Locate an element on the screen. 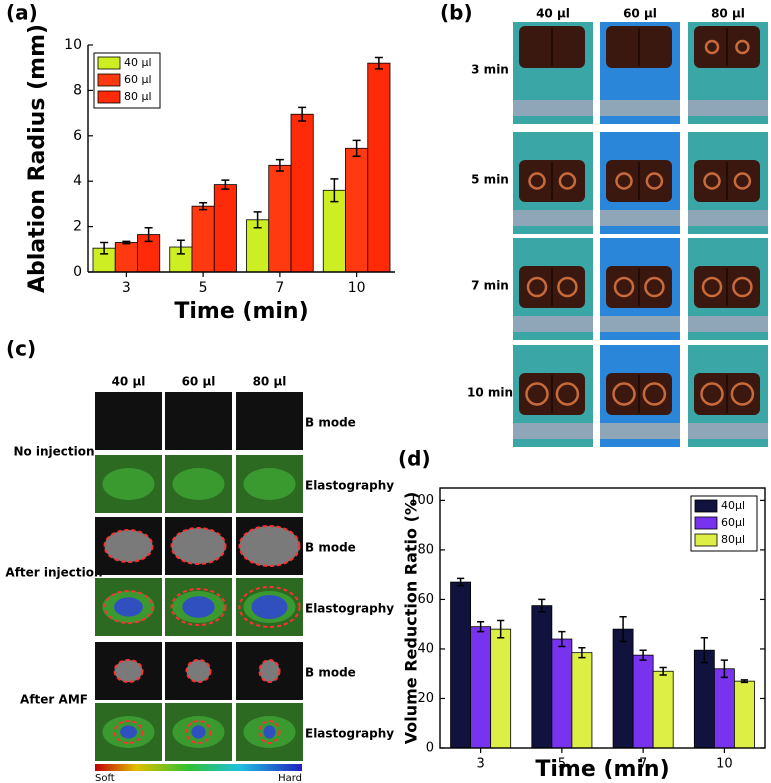 The height and width of the screenshot is (783, 771). colorbar-max: Hard is located at coordinates (290, 778).